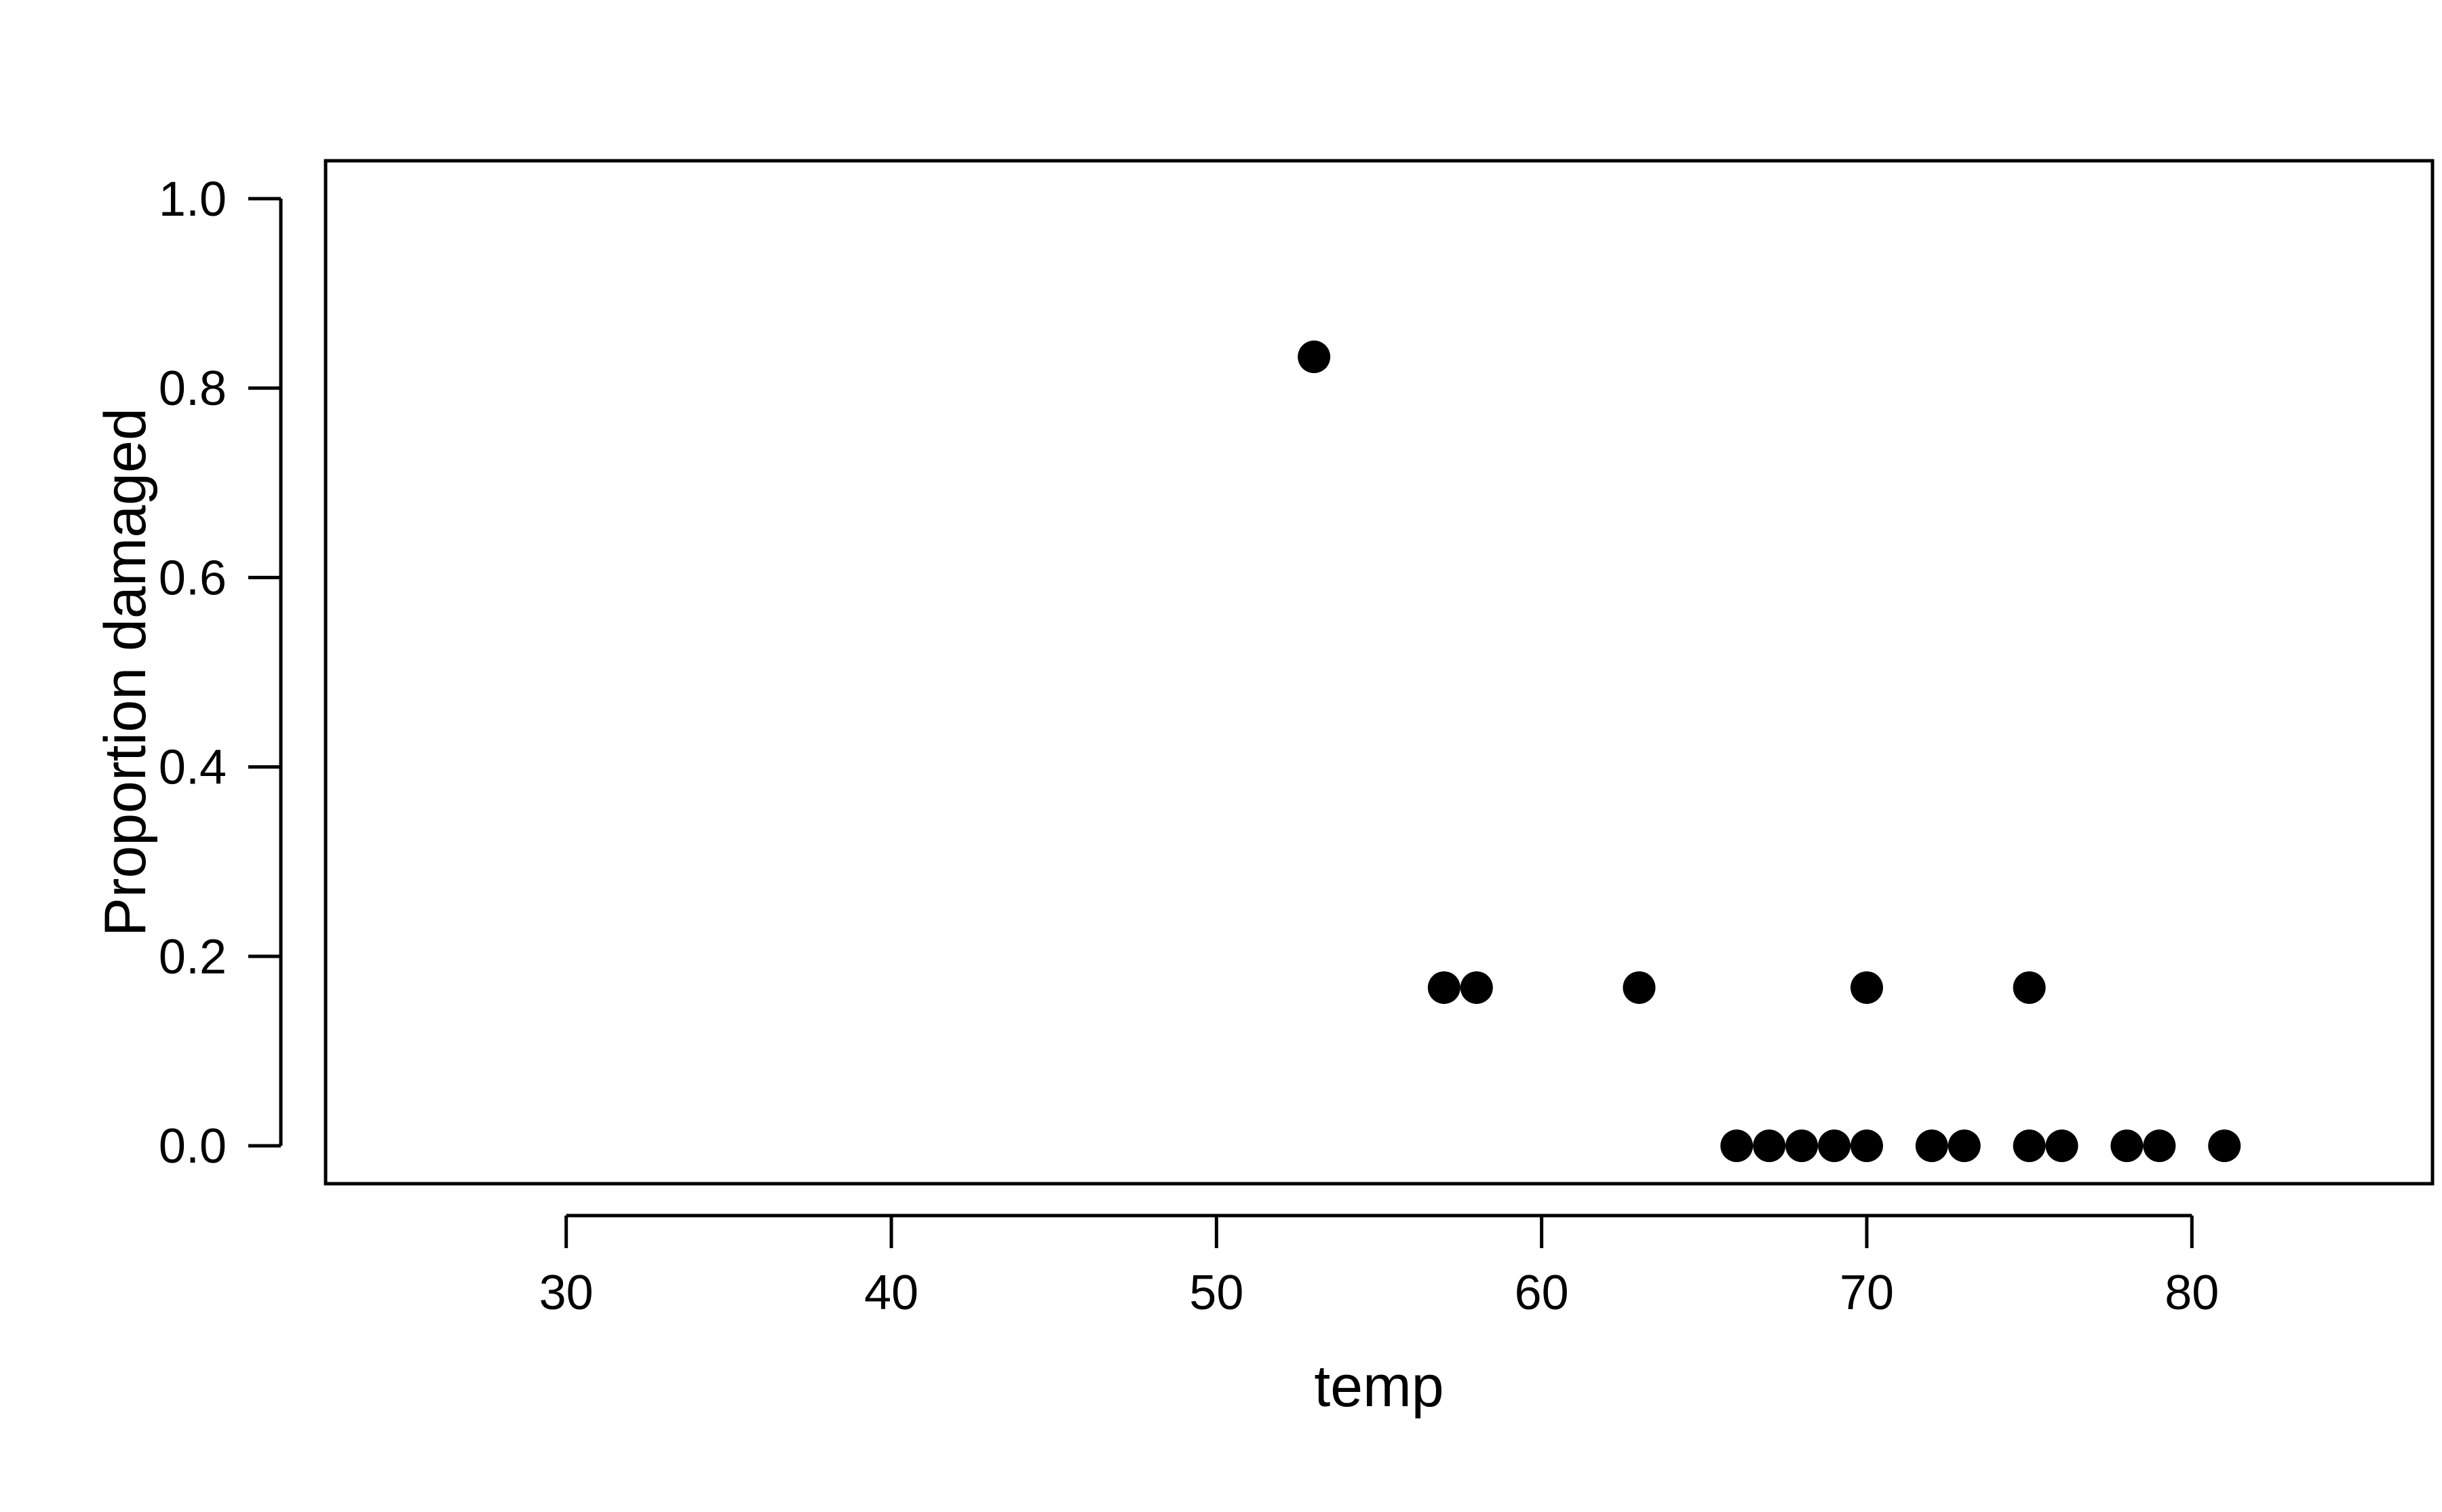 The height and width of the screenshot is (1512, 2442). What do you see at coordinates (1216, 1293) in the screenshot?
I see `x-tick-label: 50` at bounding box center [1216, 1293].